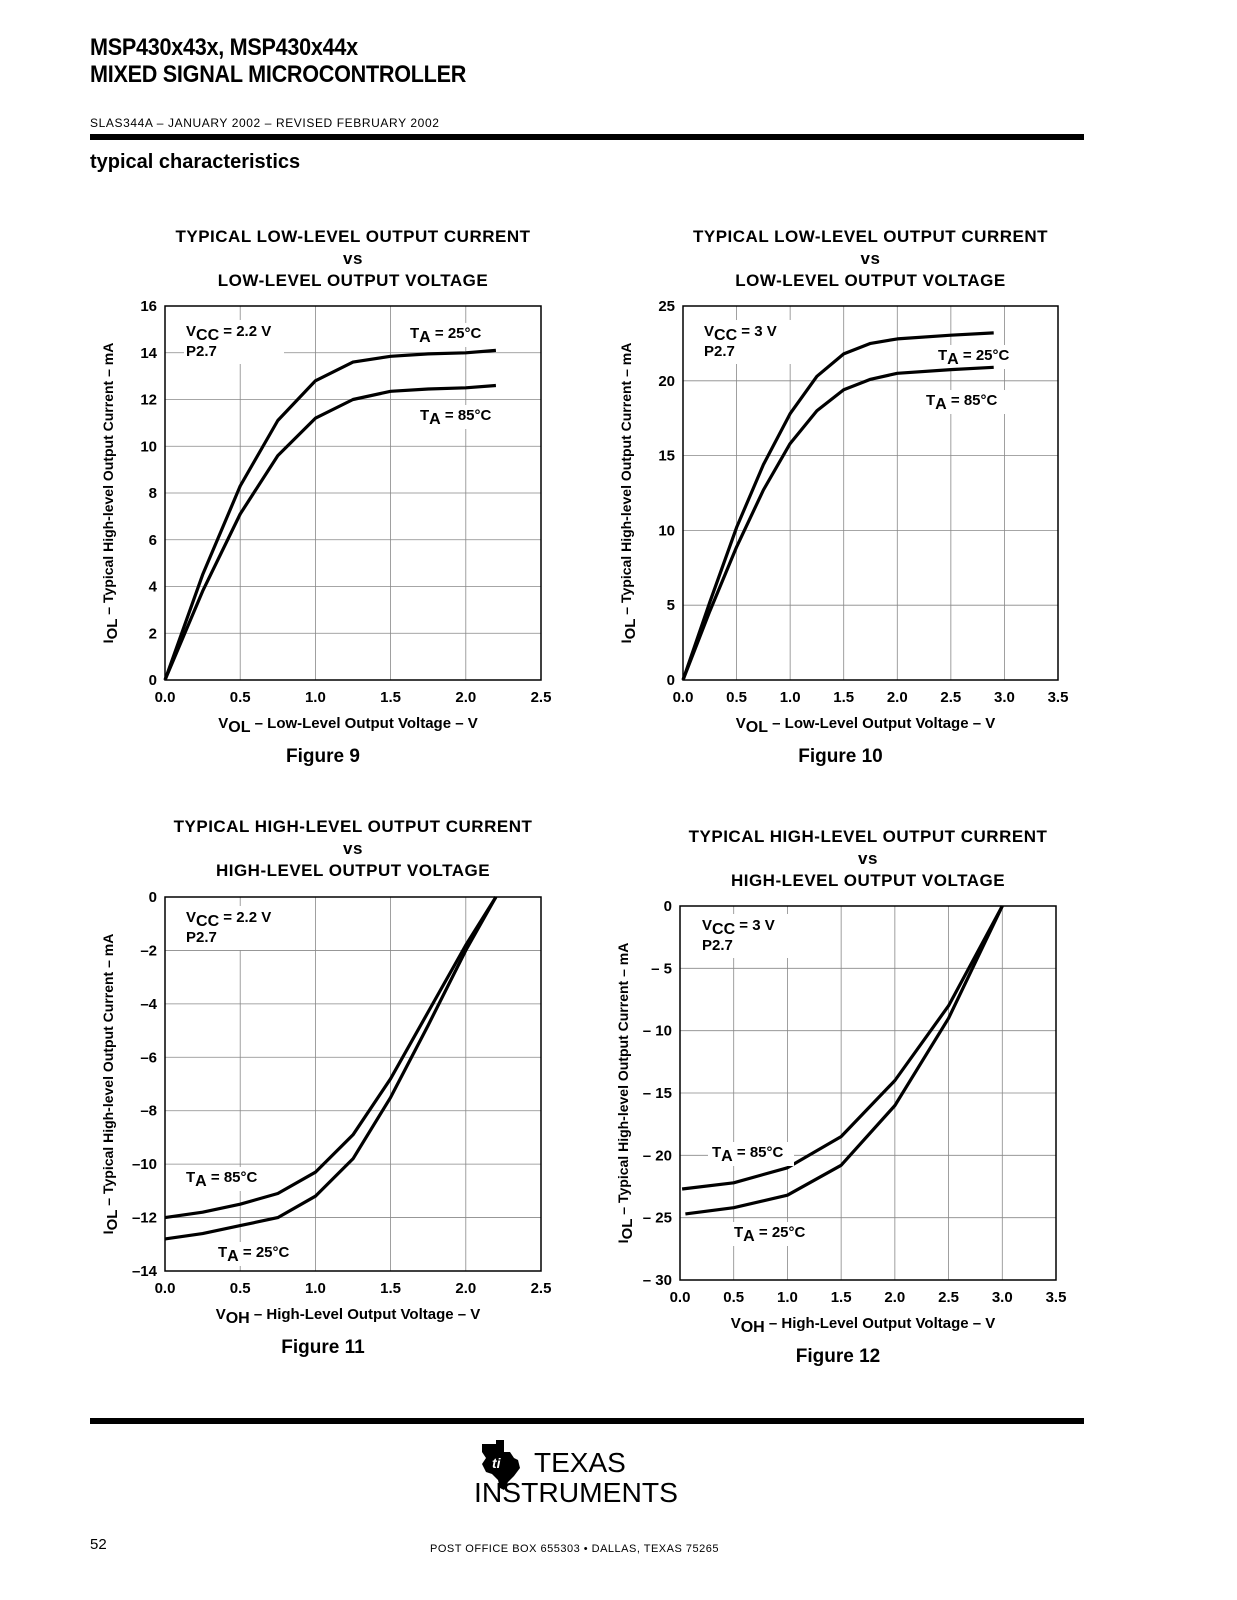 Image resolution: width=1237 pixels, height=1600 pixels. I want to click on figure-label: Figure 10, so click(840, 756).